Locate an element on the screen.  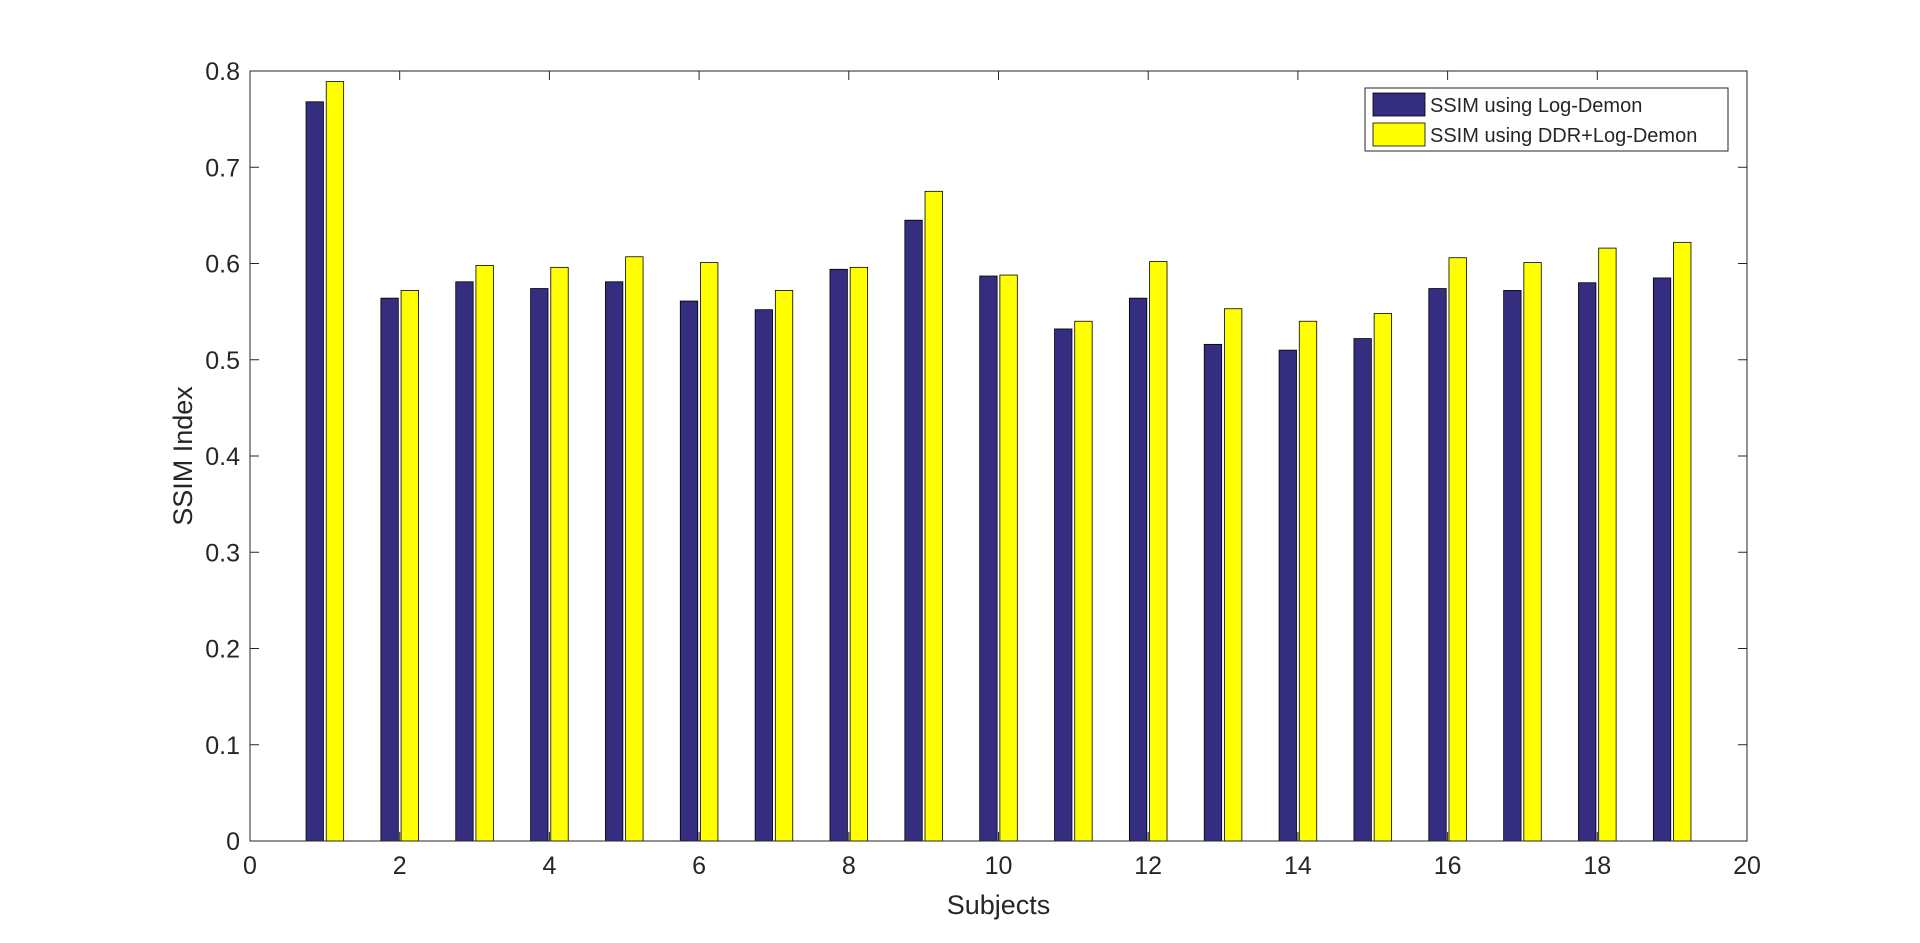
x-tick-label: 10 is located at coordinates (999, 866).